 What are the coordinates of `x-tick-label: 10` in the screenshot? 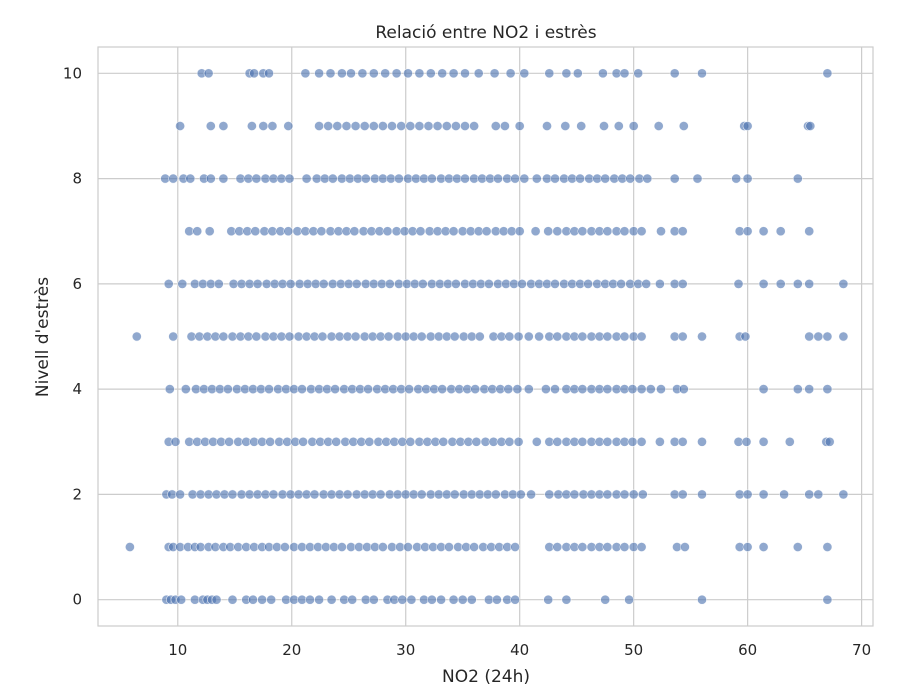 It's located at (177, 650).